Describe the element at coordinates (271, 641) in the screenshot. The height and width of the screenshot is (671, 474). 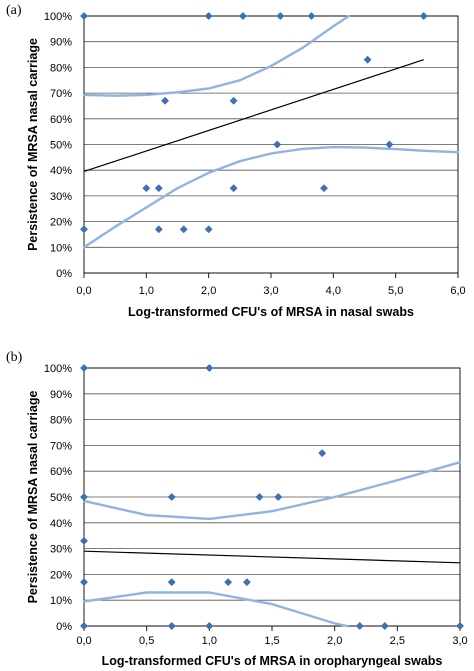
I see `x-tick-label: 1,5` at that location.